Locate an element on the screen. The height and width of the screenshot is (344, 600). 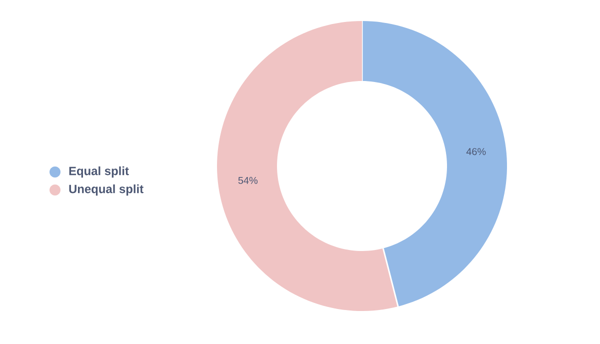
legend-label: Unequal split is located at coordinates (106, 190).